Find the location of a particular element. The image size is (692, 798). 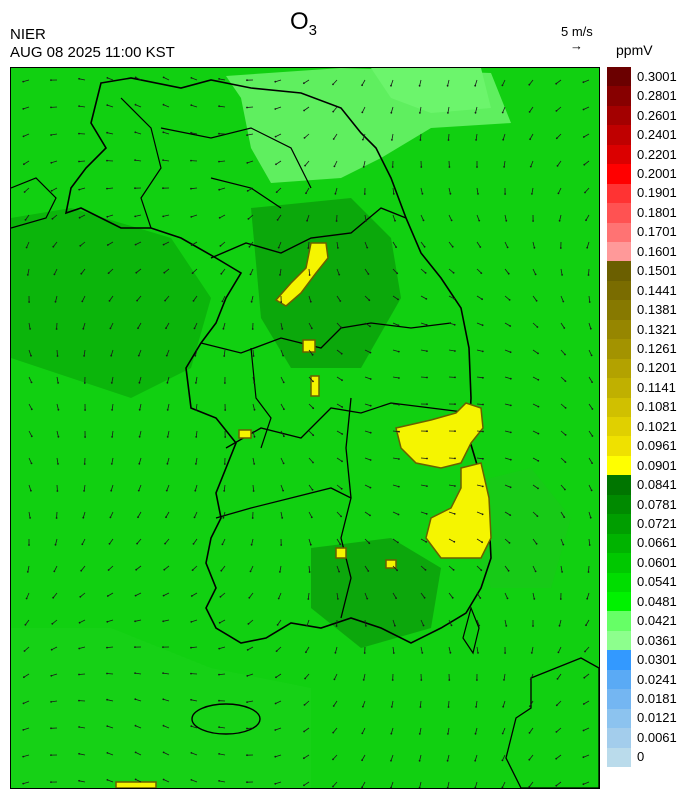

legend-label: 0.1081 is located at coordinates (657, 407).